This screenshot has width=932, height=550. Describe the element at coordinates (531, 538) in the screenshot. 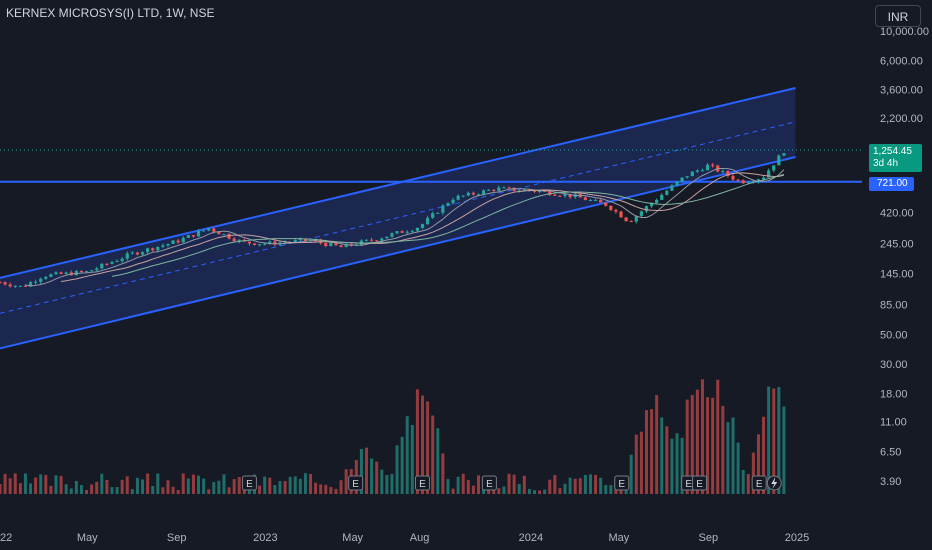

I see `x-tick-label: 2024` at that location.